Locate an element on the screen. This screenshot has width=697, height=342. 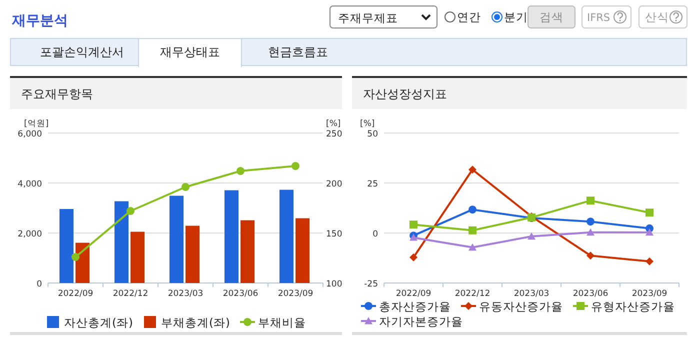
text: 현금흐름표 is located at coordinates (298, 52).